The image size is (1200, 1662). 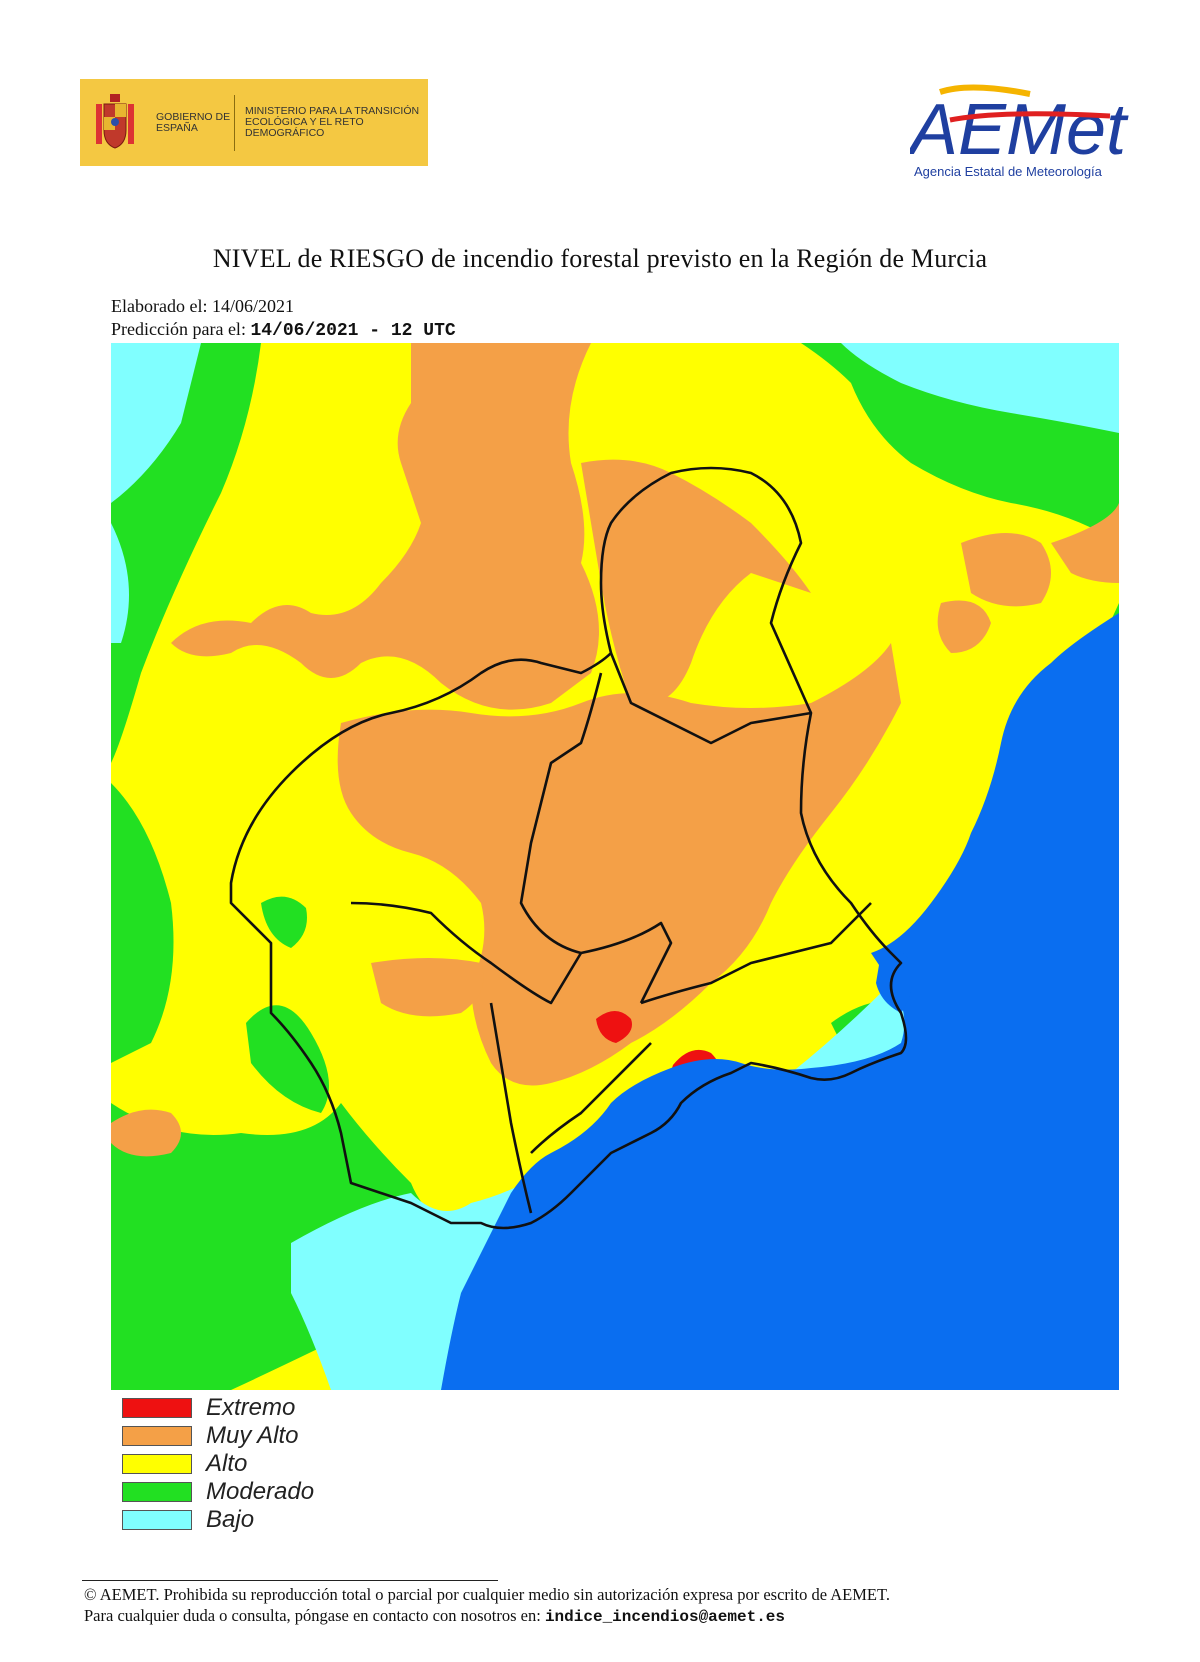 I want to click on elaborado-line: Elaborado el: 14/06/2021, so click(x=202, y=306).